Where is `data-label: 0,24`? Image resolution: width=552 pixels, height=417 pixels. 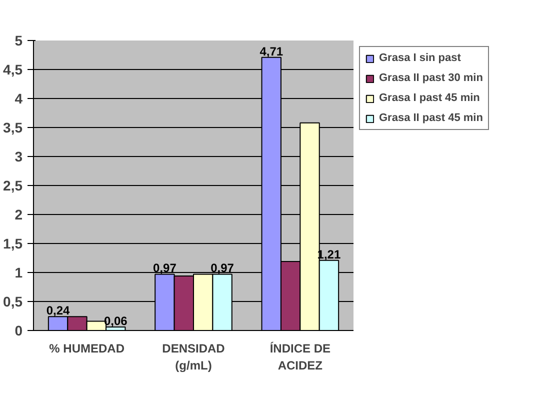
data-label: 0,24 is located at coordinates (58, 311).